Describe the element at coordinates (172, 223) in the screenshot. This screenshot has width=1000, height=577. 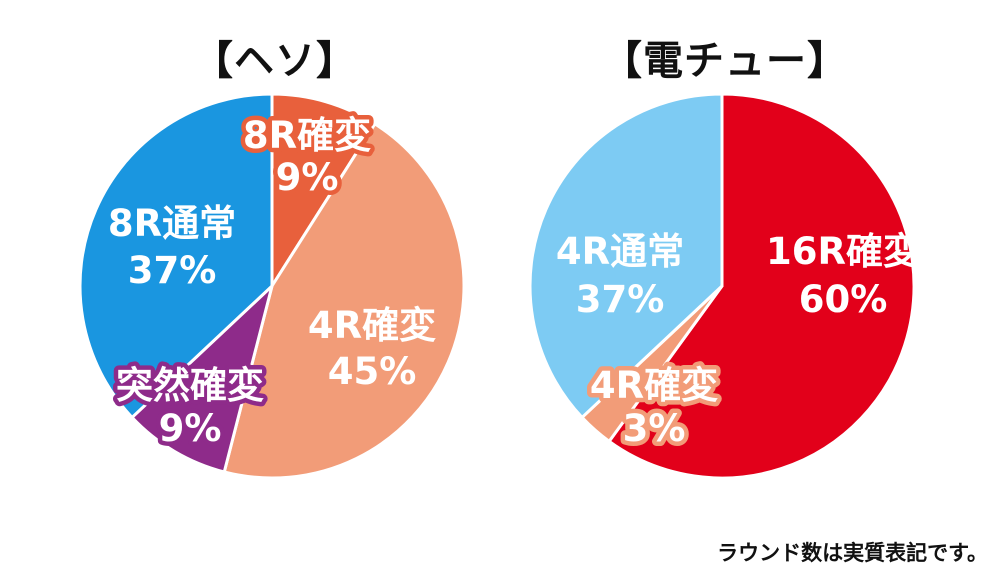
I see `slice-label-0-3: 8R通常` at that location.